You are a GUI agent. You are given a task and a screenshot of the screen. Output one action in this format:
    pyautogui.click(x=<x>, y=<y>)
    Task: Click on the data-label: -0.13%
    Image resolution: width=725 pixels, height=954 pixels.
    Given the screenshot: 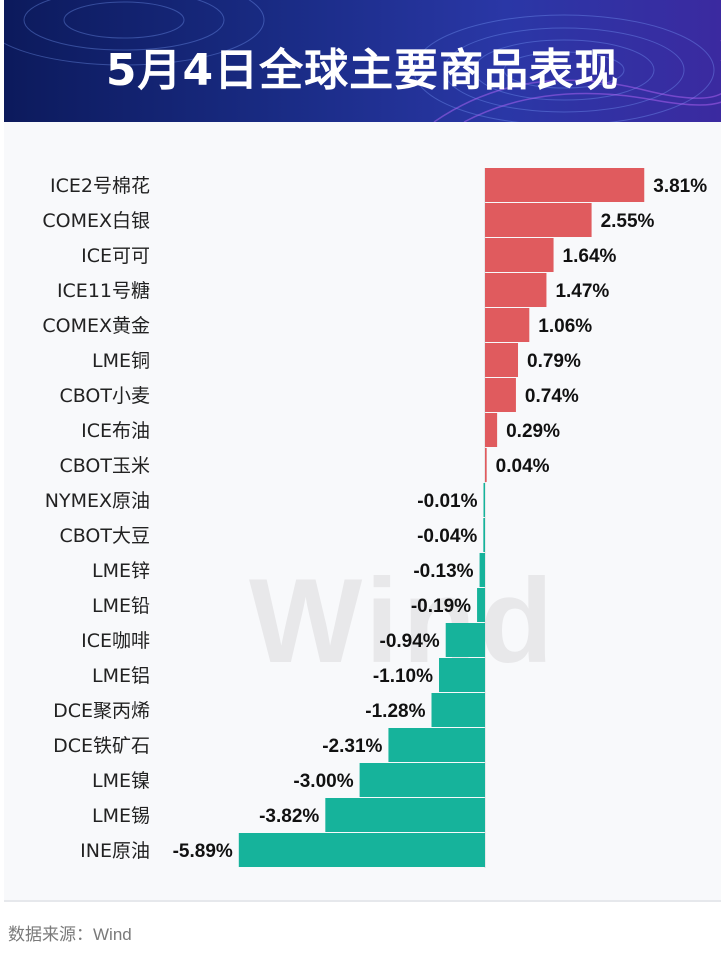 What is the action you would take?
    pyautogui.click(x=443, y=571)
    